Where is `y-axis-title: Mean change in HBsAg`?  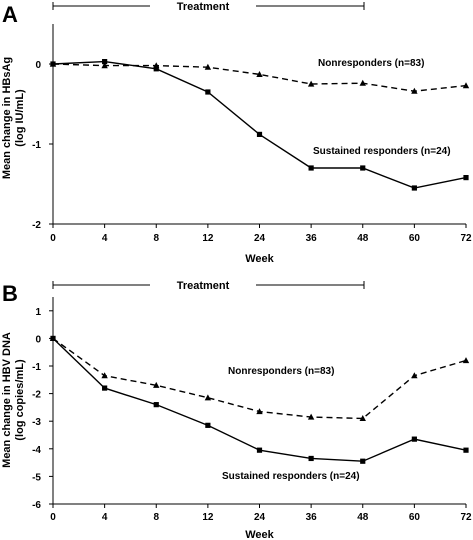 y-axis-title: Mean change in HBsAg is located at coordinates (7, 118).